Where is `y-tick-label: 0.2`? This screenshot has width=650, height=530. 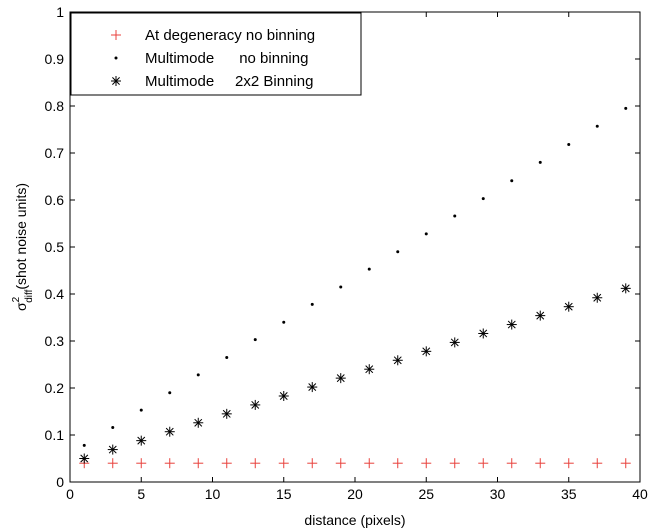
y-tick-label: 0.2 is located at coordinates (55, 388).